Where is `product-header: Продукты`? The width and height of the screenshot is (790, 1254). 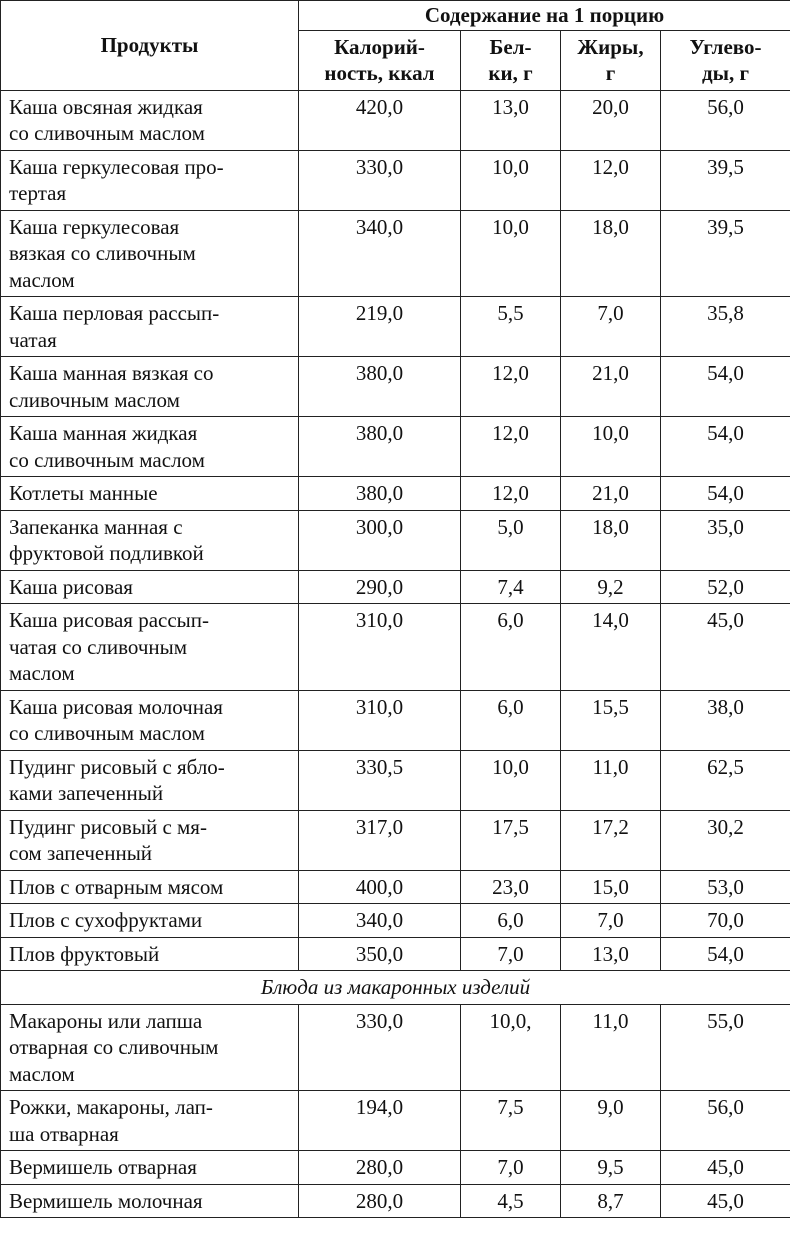
product-header: Продукты is located at coordinates (149, 45).